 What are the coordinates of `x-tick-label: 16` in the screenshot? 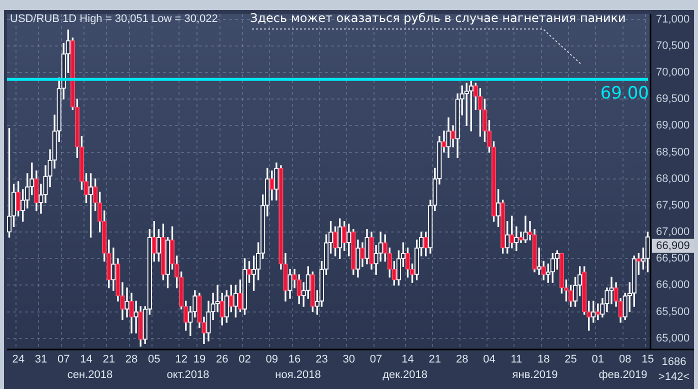 It's located at (294, 360).